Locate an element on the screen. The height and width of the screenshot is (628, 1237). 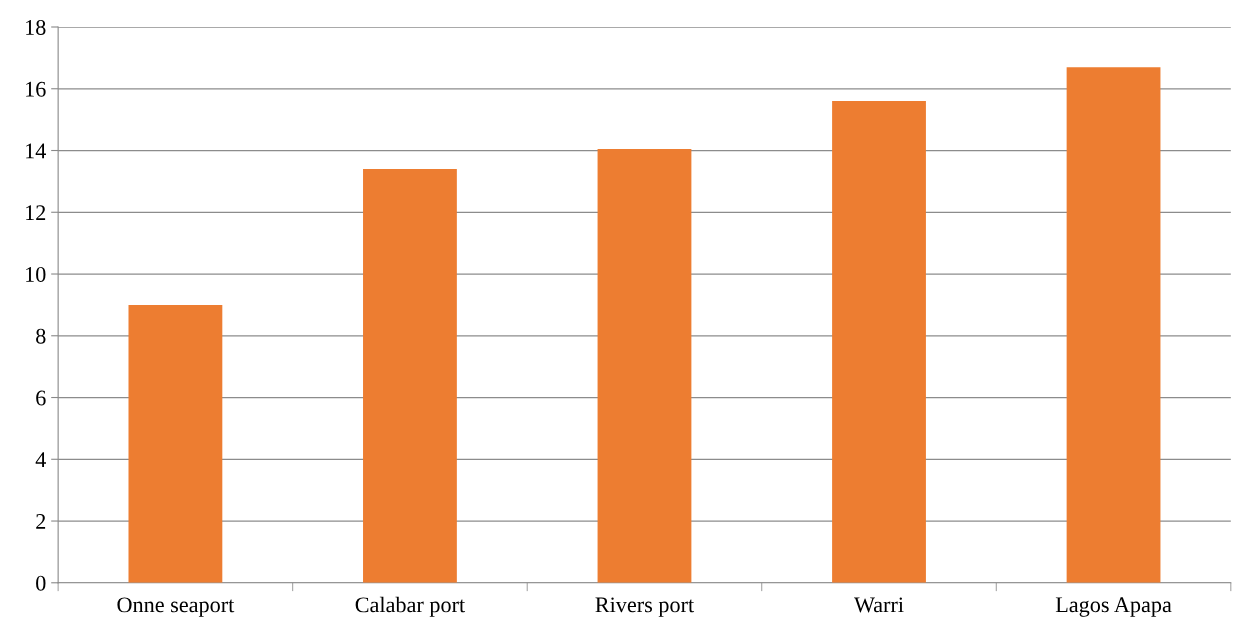
x-tick-label: Calabar port is located at coordinates (410, 606).